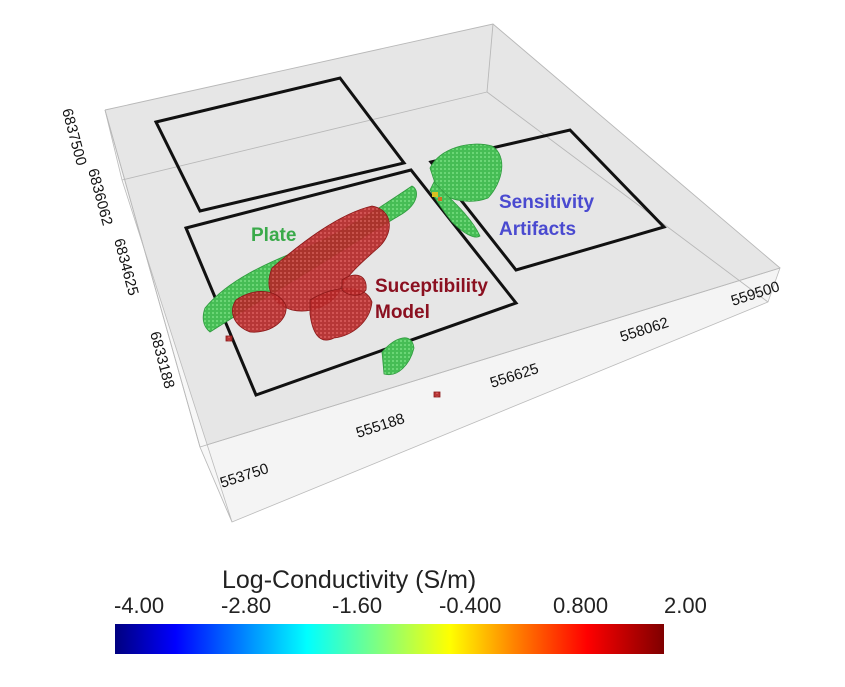 The width and height of the screenshot is (845, 687). What do you see at coordinates (246, 605) in the screenshot?
I see `colorbar-tick: -2.80` at bounding box center [246, 605].